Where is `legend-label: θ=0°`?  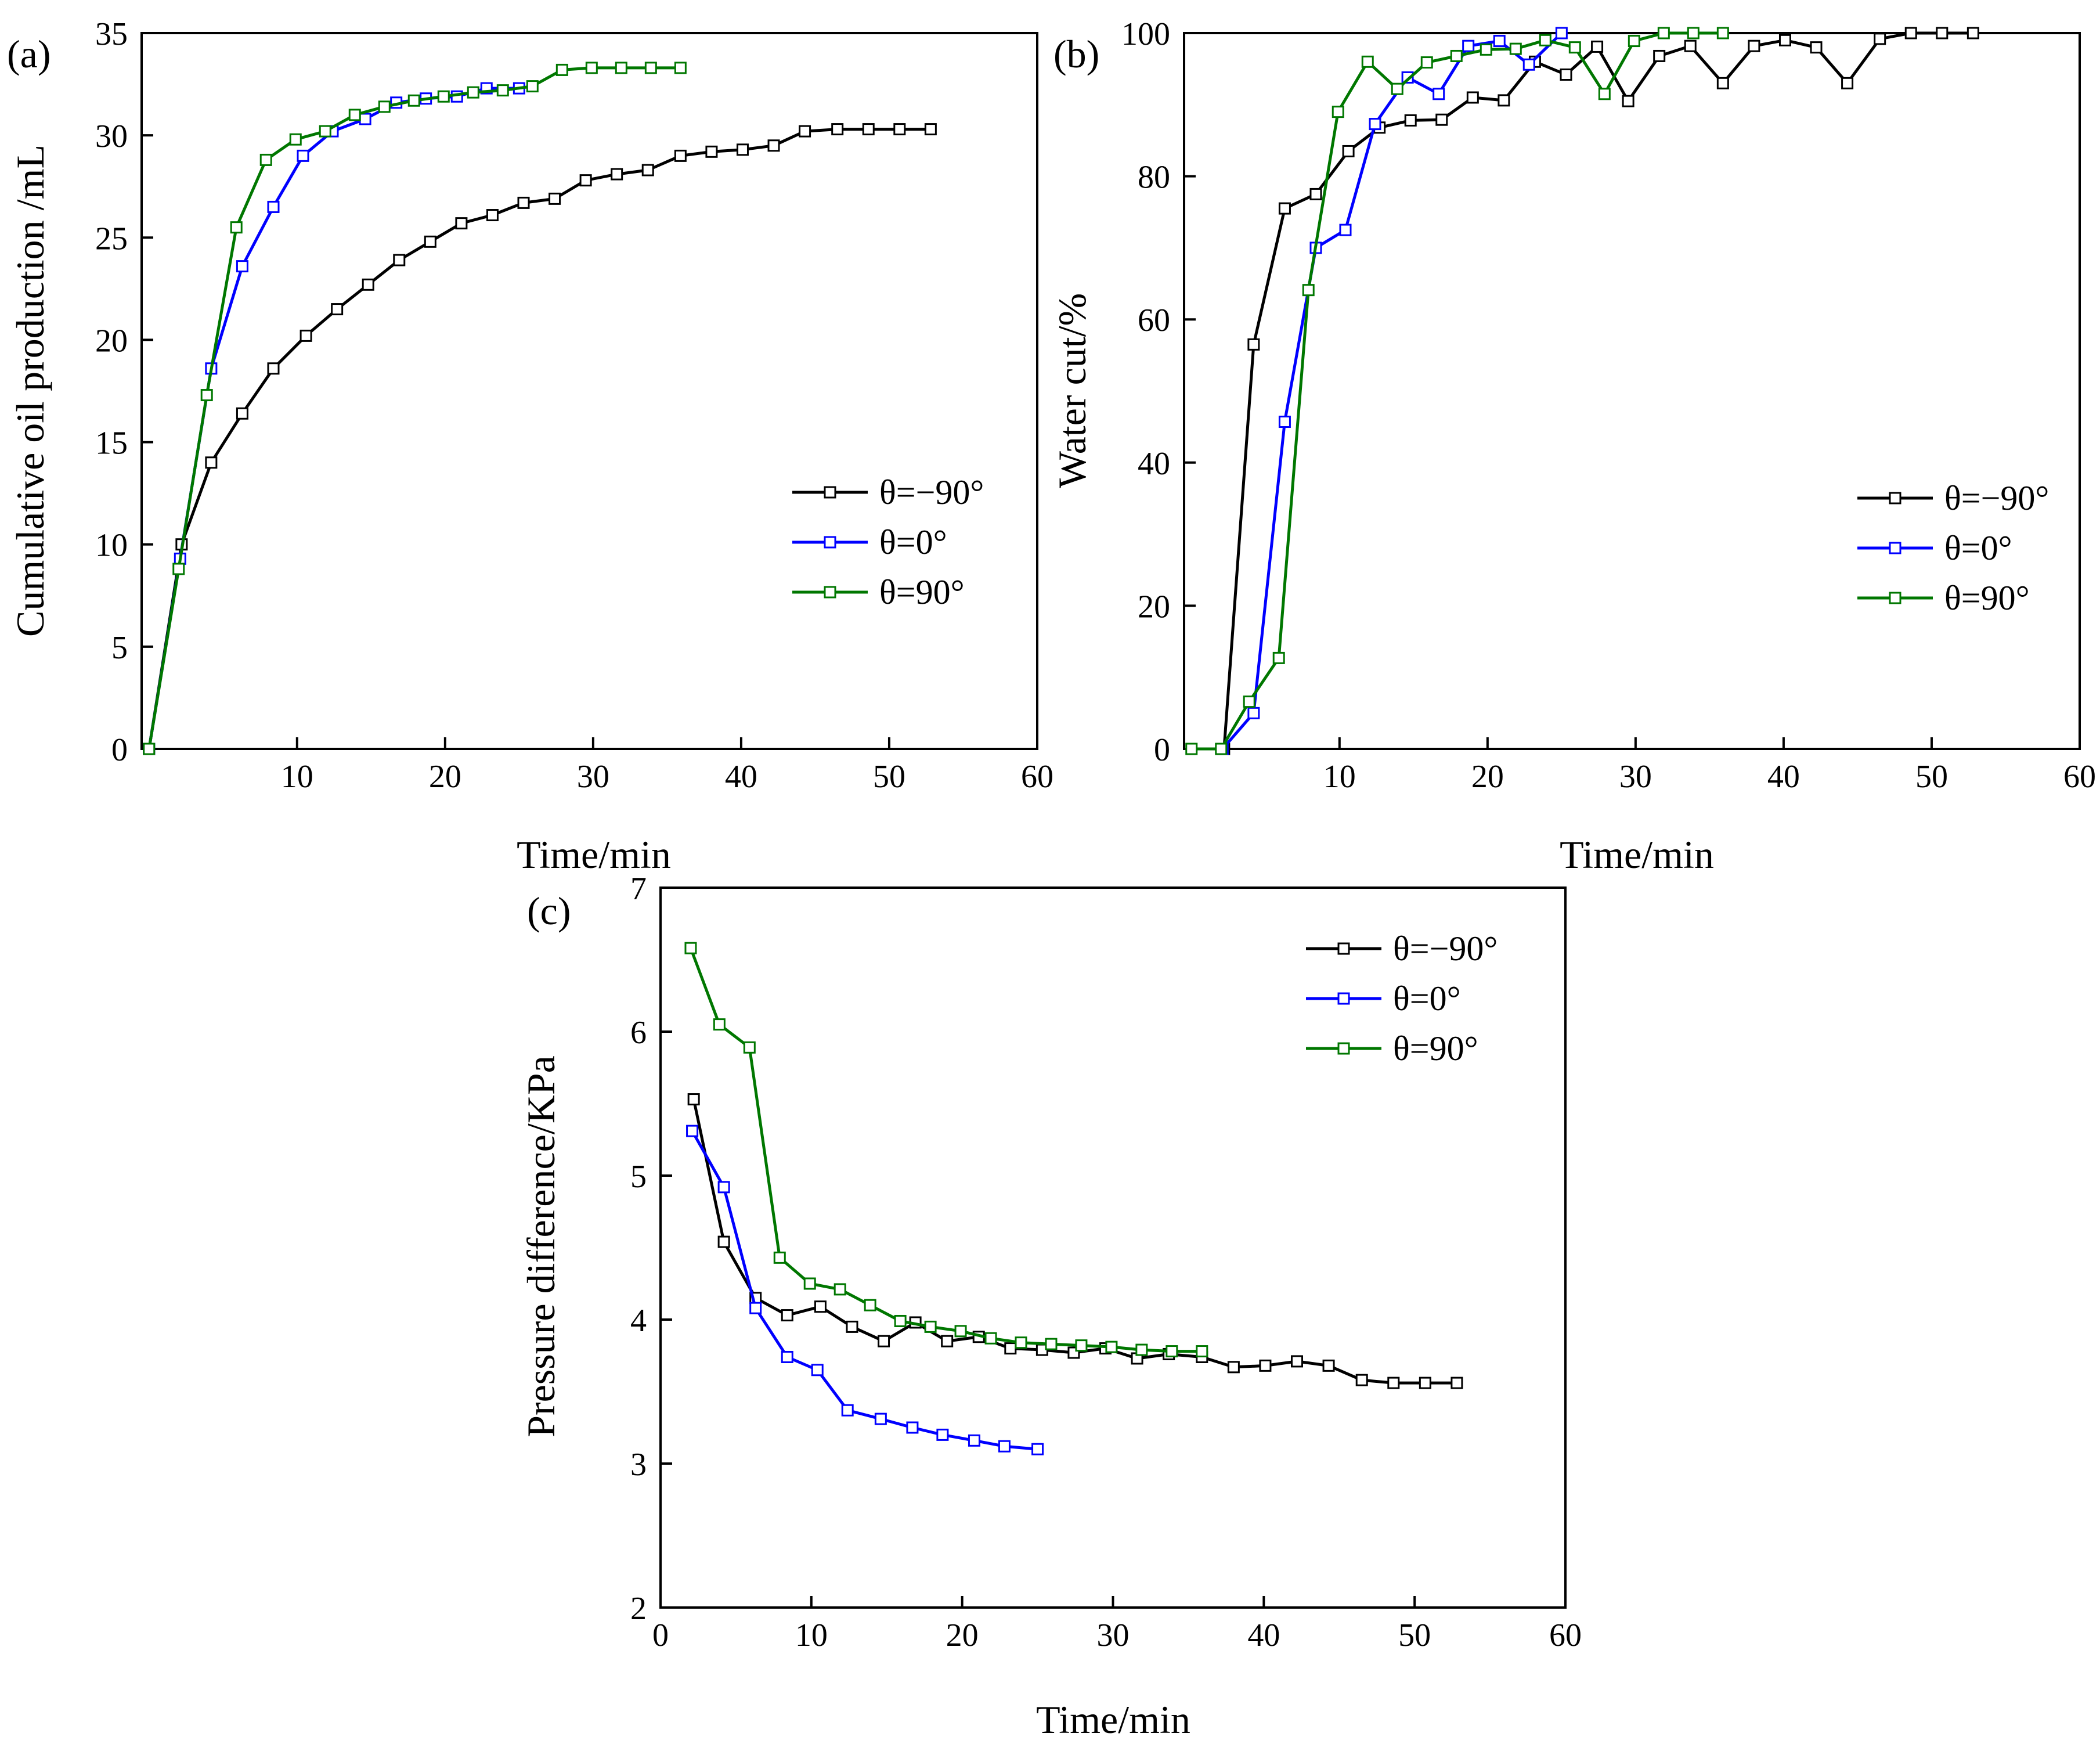 legend-label: θ=0° is located at coordinates (1427, 998).